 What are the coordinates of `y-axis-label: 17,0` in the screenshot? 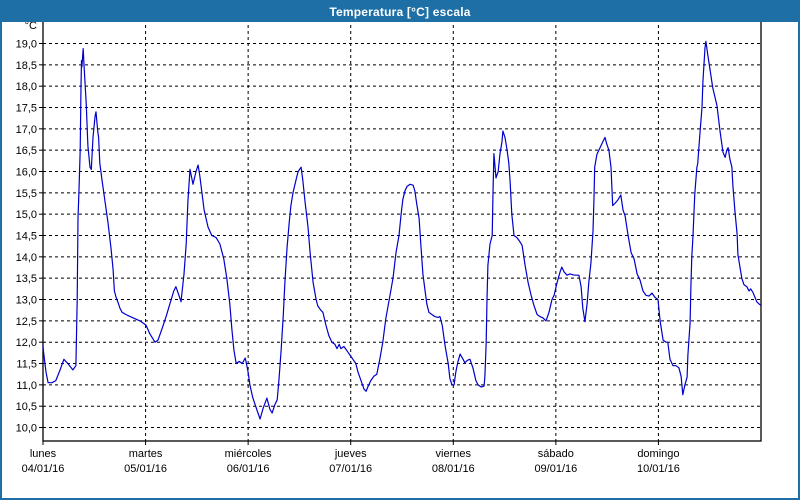 It's located at (26, 130).